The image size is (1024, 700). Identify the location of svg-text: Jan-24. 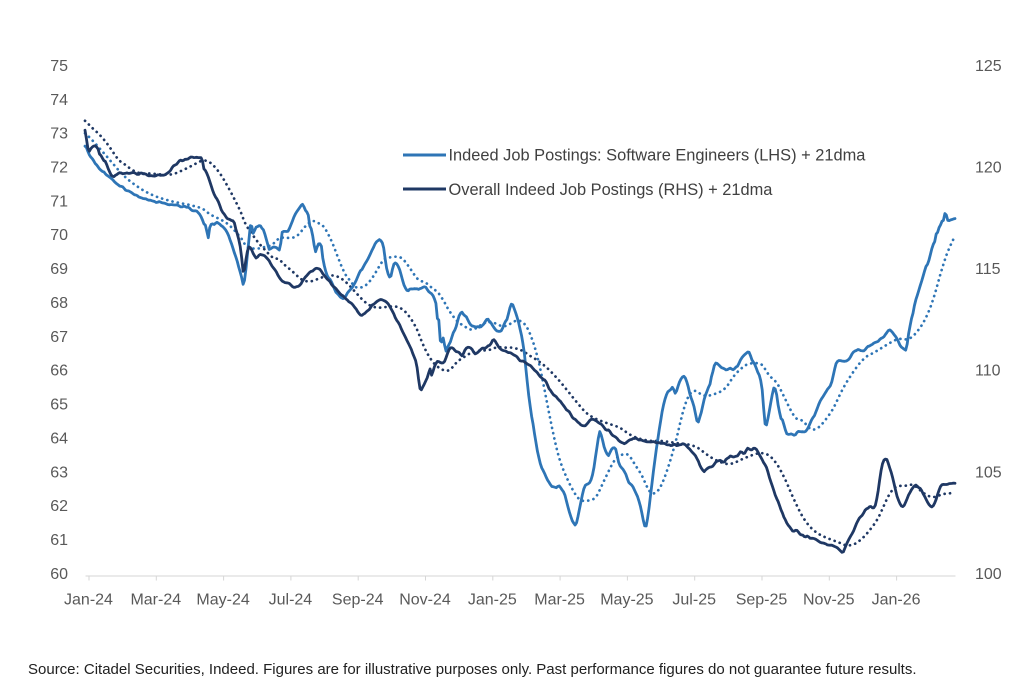
(88, 600).